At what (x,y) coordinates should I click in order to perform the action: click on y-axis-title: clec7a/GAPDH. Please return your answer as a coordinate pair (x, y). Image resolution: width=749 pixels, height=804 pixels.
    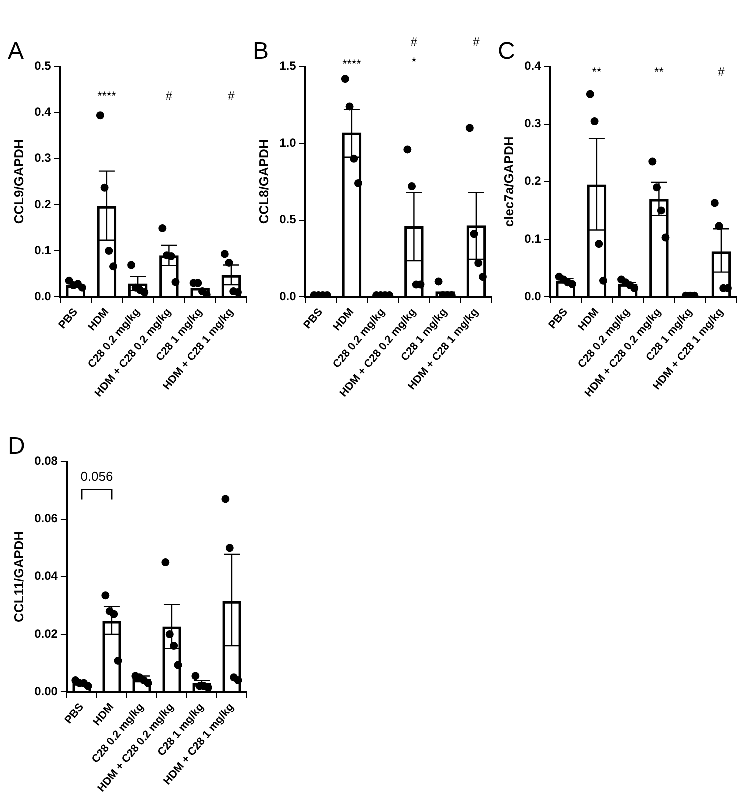
    Looking at the image, I should click on (508, 182).